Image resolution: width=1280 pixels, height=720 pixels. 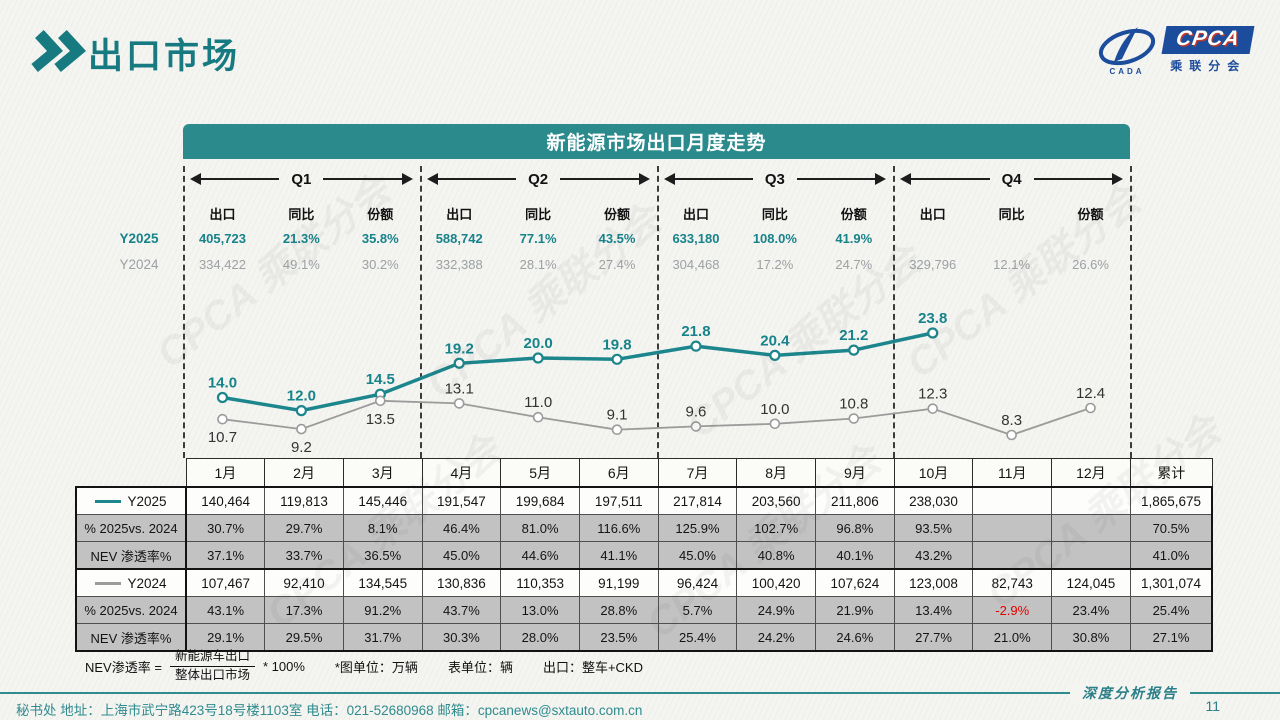 What do you see at coordinates (775, 340) in the screenshot?
I see `data-point-label: 20.4` at bounding box center [775, 340].